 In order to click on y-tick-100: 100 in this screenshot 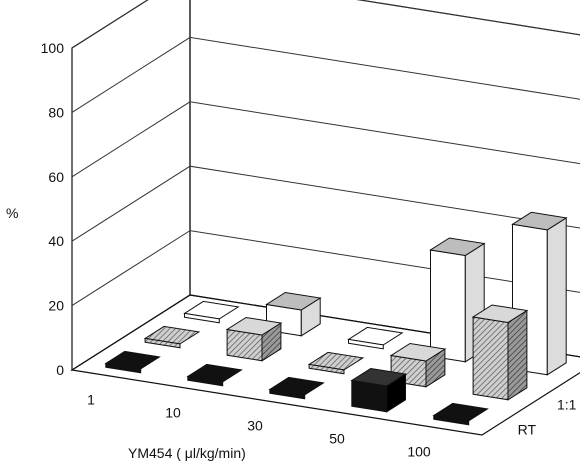, I will do `click(53, 48)`.